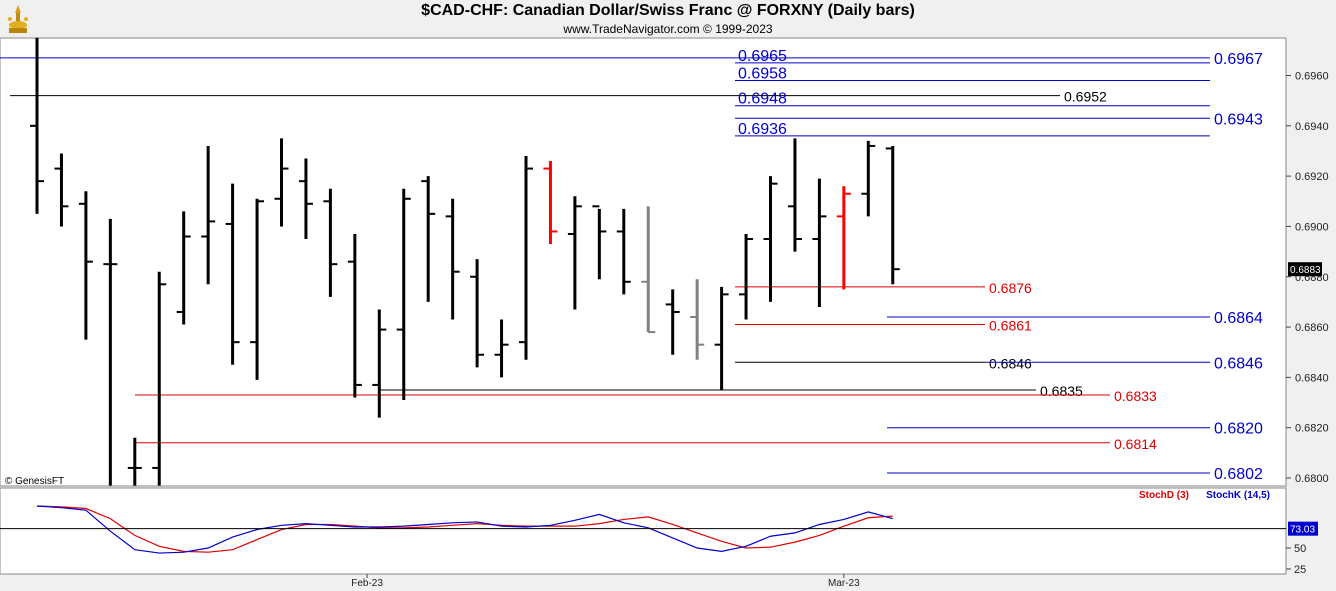 Image resolution: width=1336 pixels, height=591 pixels. What do you see at coordinates (1164, 495) in the screenshot?
I see `legend-stochd: StochD (3)` at bounding box center [1164, 495].